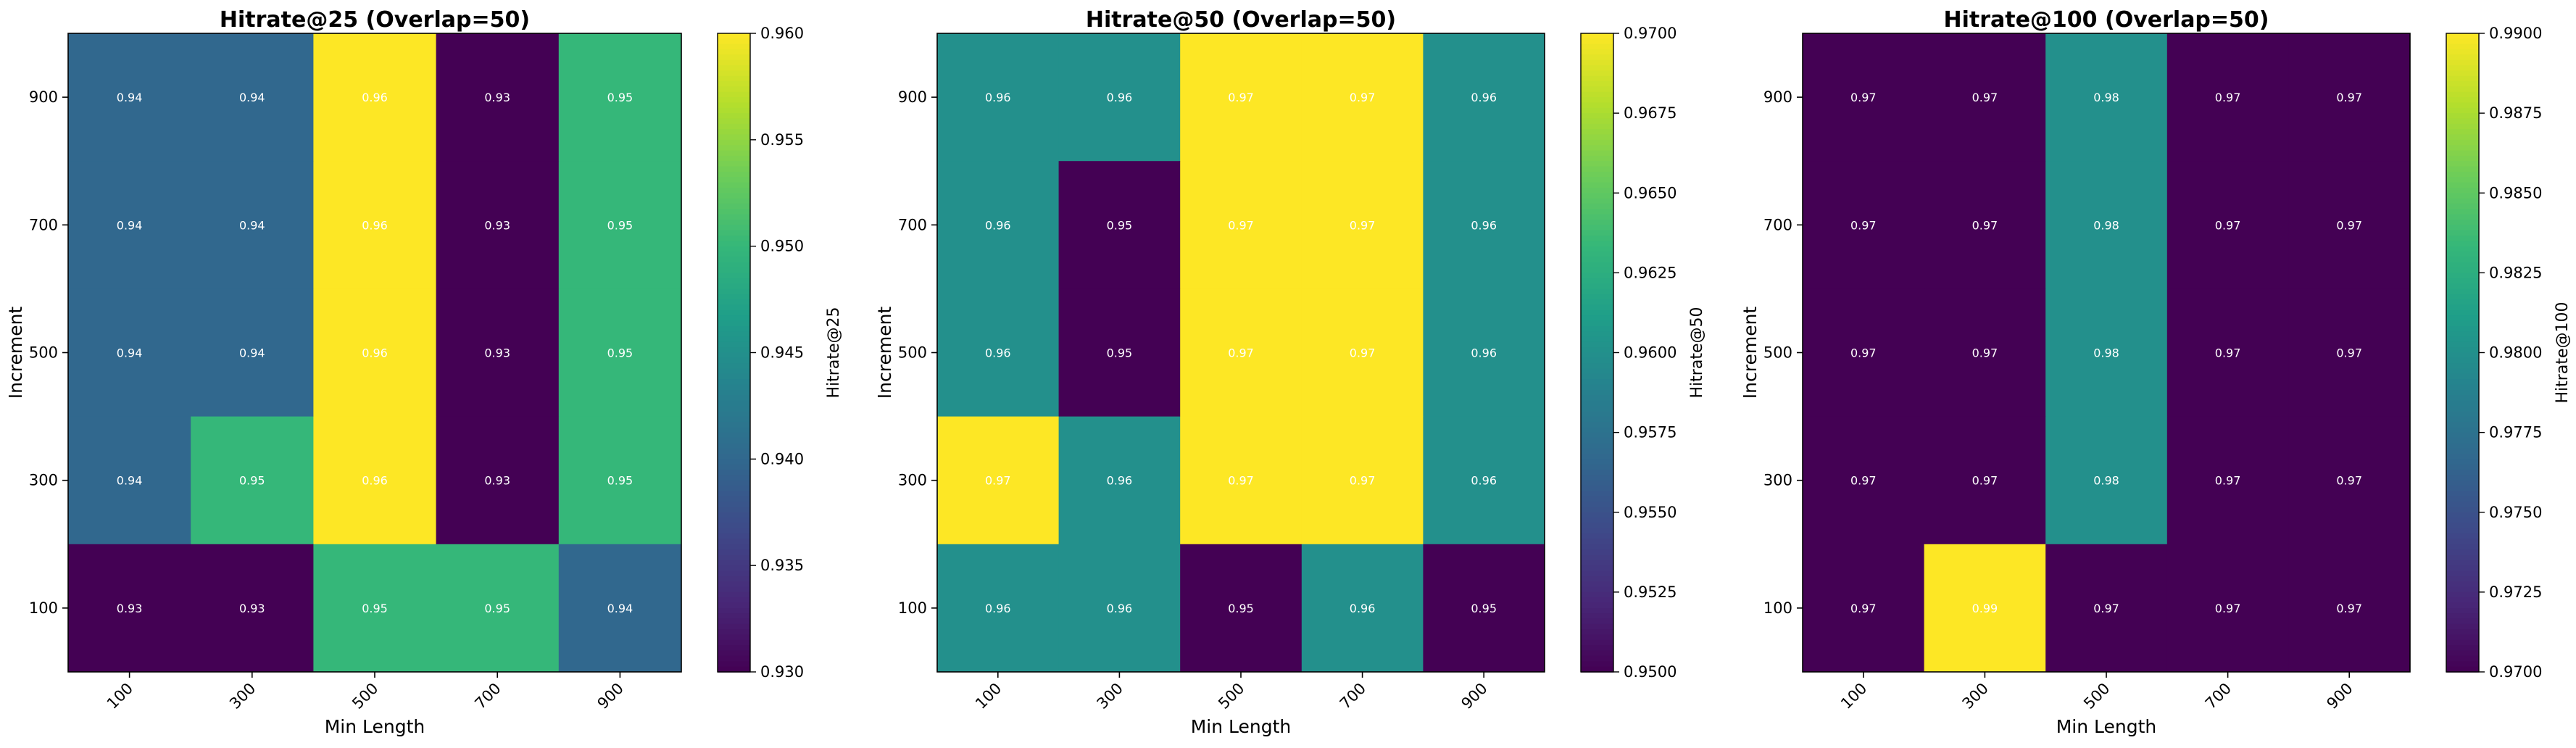 The image size is (2576, 748). What do you see at coordinates (2515, 353) in the screenshot?
I see `colorbar-tick-label: 0.9800` at bounding box center [2515, 353].